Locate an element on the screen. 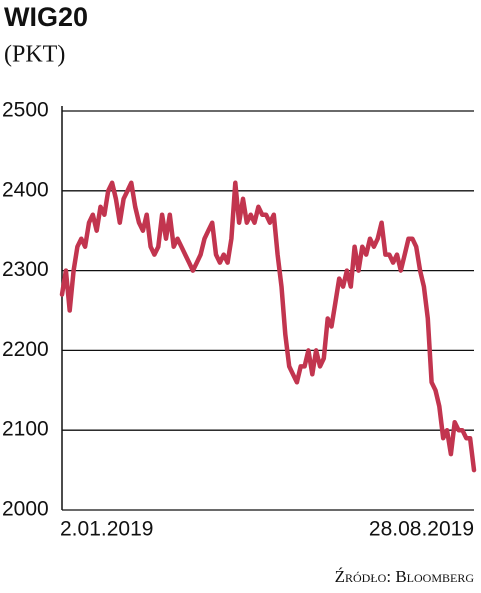  x-tick-label: 2.01.2019 is located at coordinates (106, 529).